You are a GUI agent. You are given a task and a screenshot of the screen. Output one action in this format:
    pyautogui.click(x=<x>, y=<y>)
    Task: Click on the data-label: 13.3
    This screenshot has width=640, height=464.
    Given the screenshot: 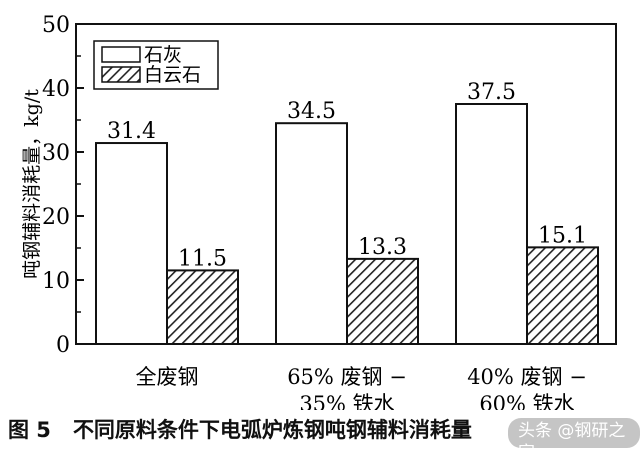 What is the action you would take?
    pyautogui.click(x=382, y=247)
    